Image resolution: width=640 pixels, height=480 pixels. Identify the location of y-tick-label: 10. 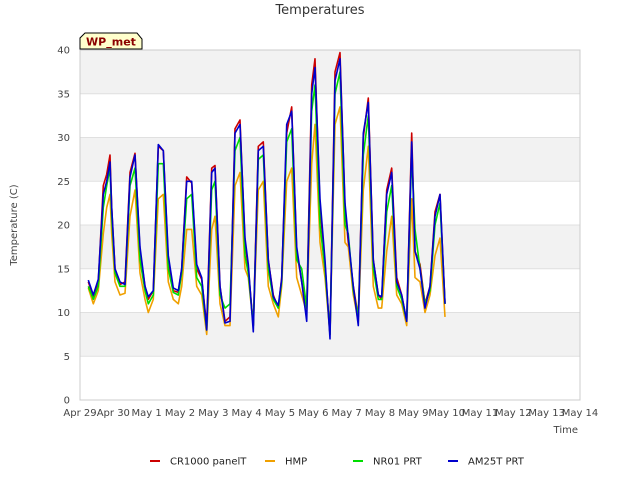
(63, 313).